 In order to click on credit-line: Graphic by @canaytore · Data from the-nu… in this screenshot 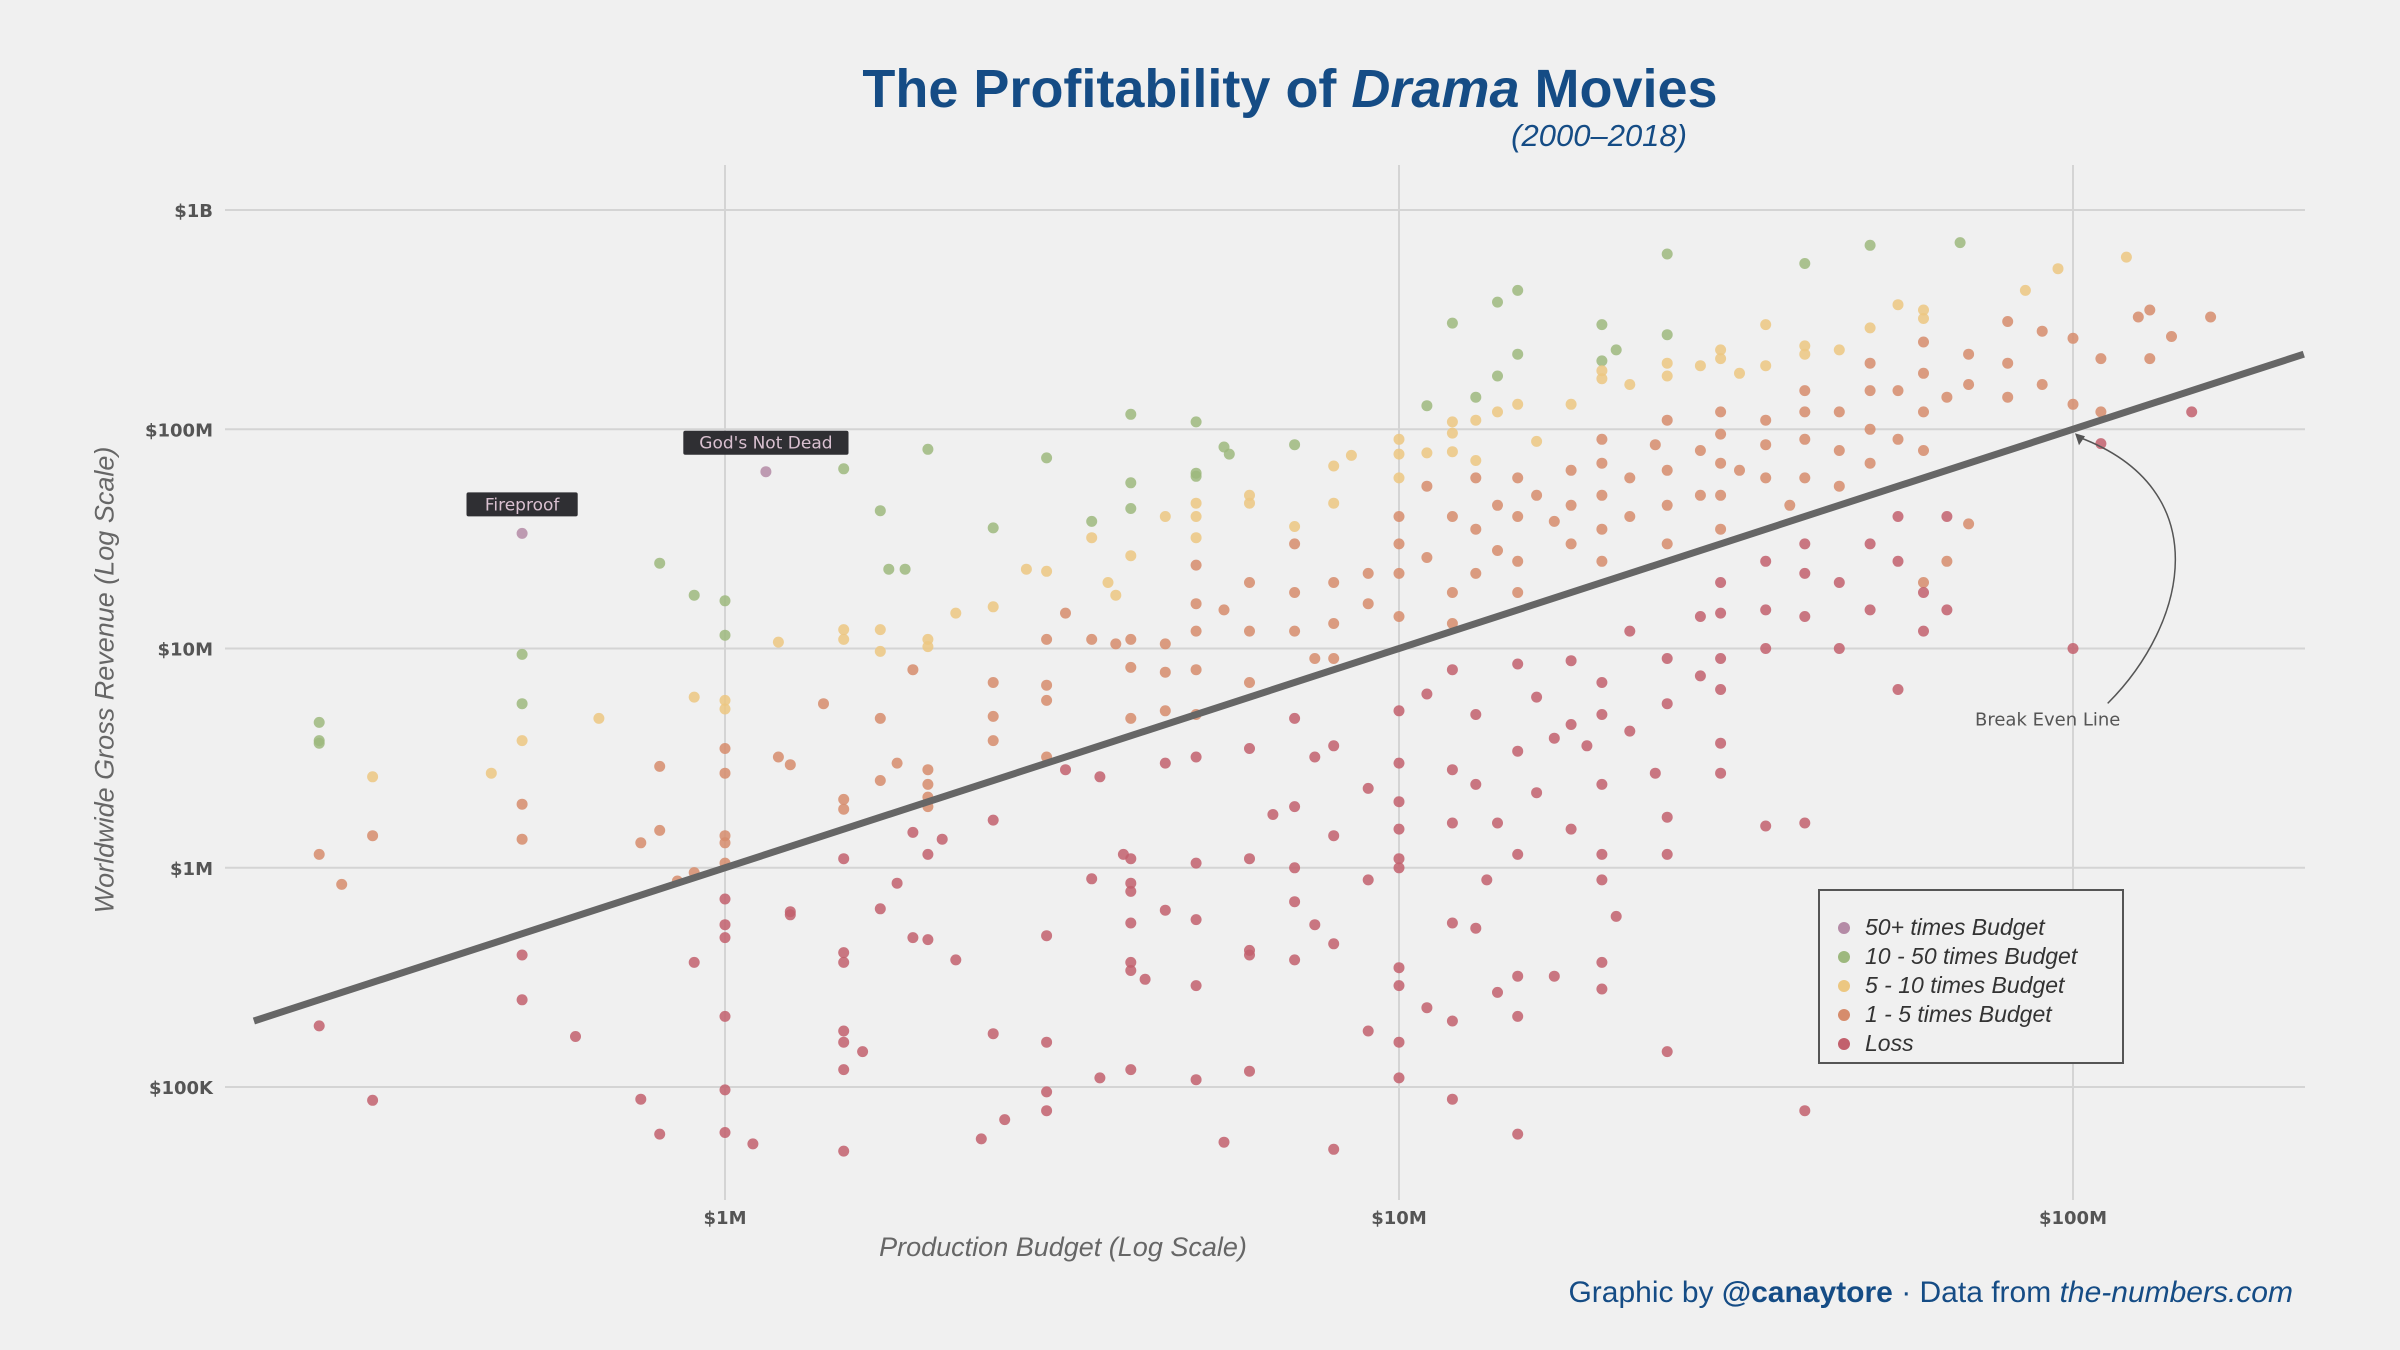, I will do `click(1930, 1292)`.